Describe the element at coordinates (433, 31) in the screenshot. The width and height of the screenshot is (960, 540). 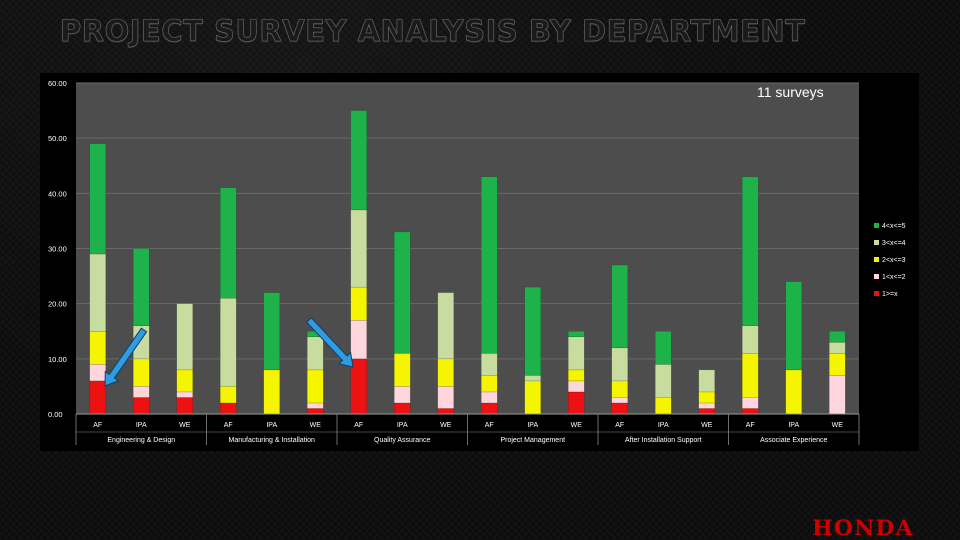
I see `page-title: PROJECT SURVEY ANALYSIS BY DEPARTMENT` at that location.